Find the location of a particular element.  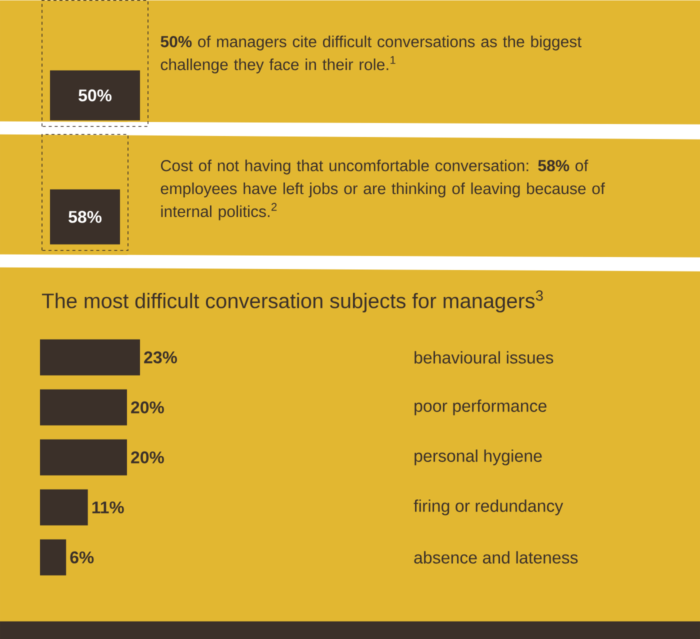

text: The most difficult conversation subjects for managers$^{3}$ is located at coordinates (292, 301).